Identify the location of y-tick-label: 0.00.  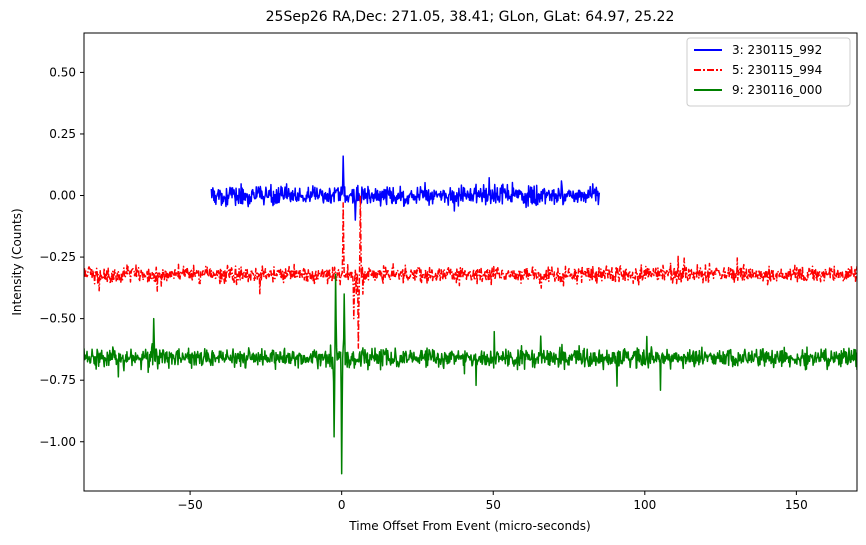
(62, 196).